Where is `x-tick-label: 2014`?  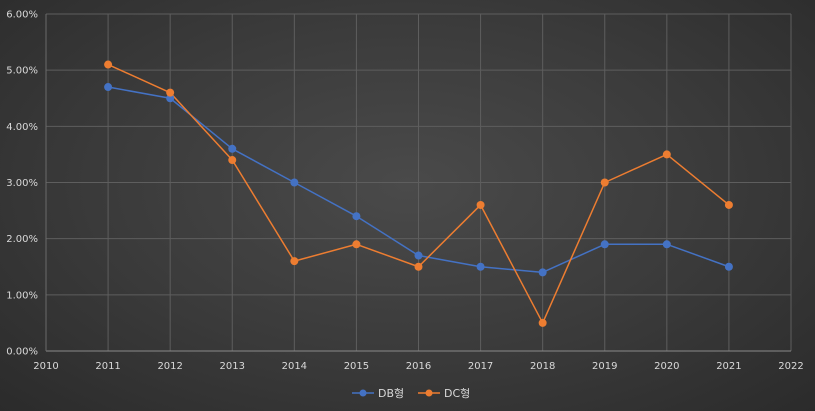
x-tick-label: 2014 is located at coordinates (294, 366).